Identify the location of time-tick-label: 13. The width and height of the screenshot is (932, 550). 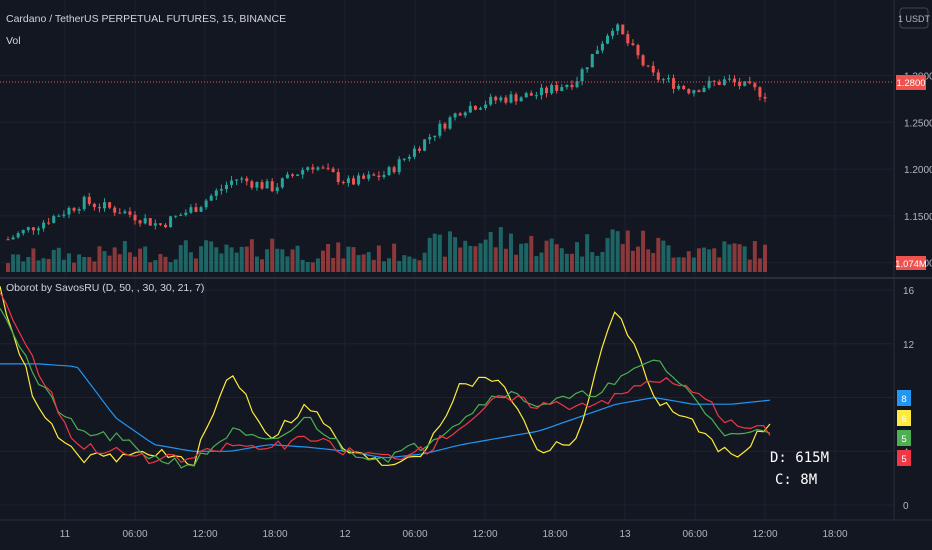
(625, 534).